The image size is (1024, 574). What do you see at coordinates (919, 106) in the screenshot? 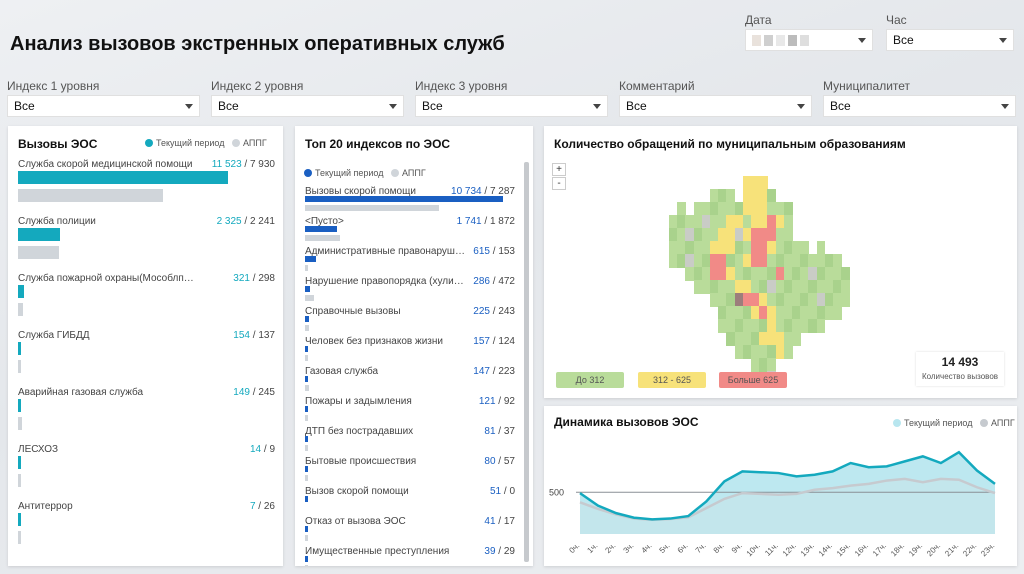
I see `filter-select-5: Все` at bounding box center [919, 106].